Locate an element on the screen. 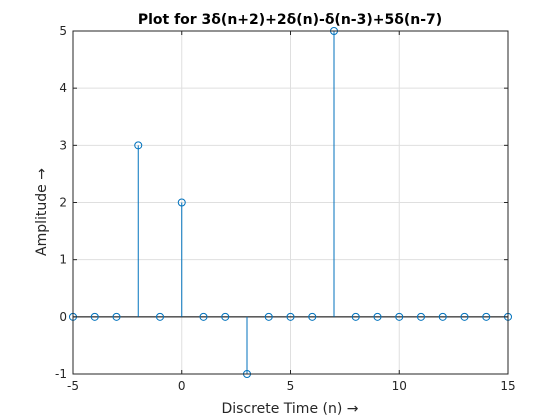 The image size is (560, 420). y-tick-label: 4 is located at coordinates (63, 88).